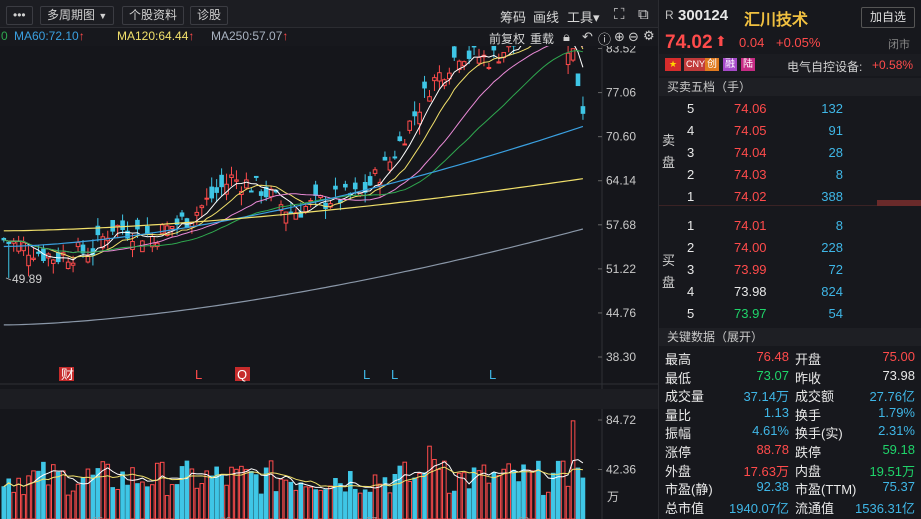 The width and height of the screenshot is (921, 519). What do you see at coordinates (750, 247) in the screenshot?
I see `buy-price: 74.00` at bounding box center [750, 247].